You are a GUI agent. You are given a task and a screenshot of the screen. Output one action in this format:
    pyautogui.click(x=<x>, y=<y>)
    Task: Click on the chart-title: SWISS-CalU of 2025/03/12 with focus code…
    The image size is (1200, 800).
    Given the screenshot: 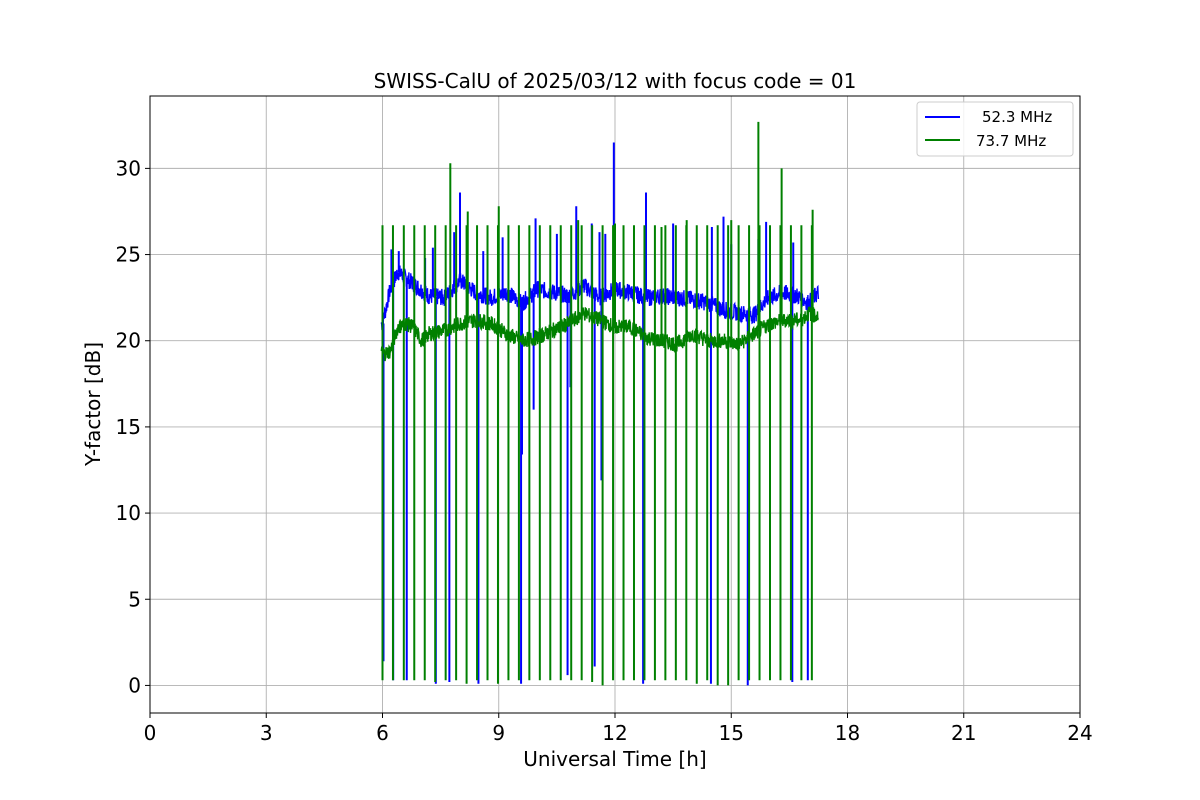 What is the action you would take?
    pyautogui.click(x=615, y=81)
    